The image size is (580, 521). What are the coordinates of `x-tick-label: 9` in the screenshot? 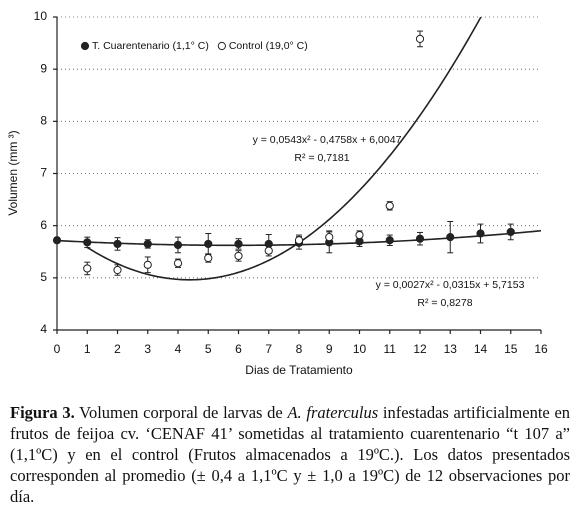 It's located at (329, 349).